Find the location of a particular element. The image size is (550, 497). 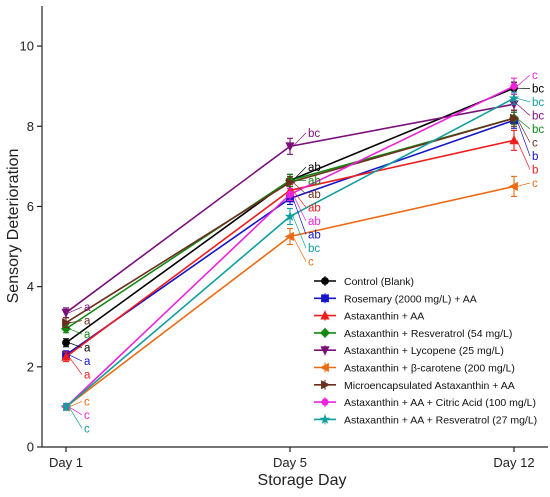

y-axis-title: Sensory Deterioration is located at coordinates (13, 226).